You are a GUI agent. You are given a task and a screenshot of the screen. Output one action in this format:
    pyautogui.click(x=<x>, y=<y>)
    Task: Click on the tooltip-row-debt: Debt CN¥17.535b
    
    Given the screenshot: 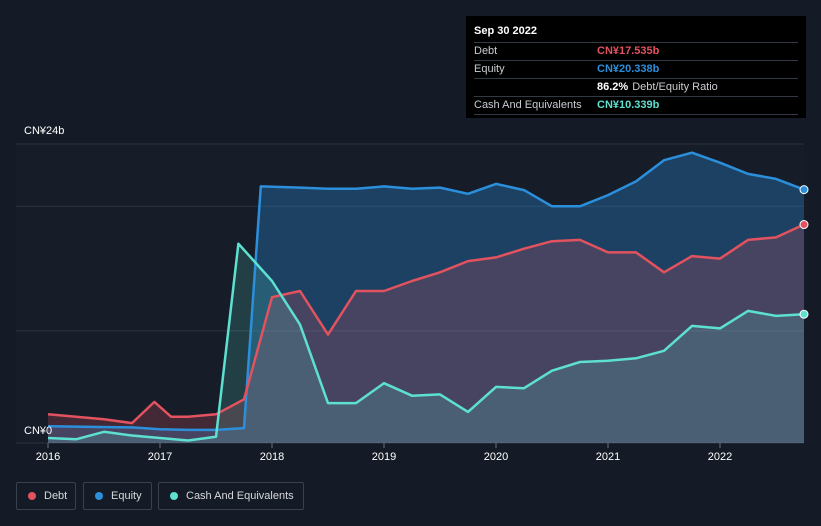 What is the action you would take?
    pyautogui.click(x=636, y=51)
    